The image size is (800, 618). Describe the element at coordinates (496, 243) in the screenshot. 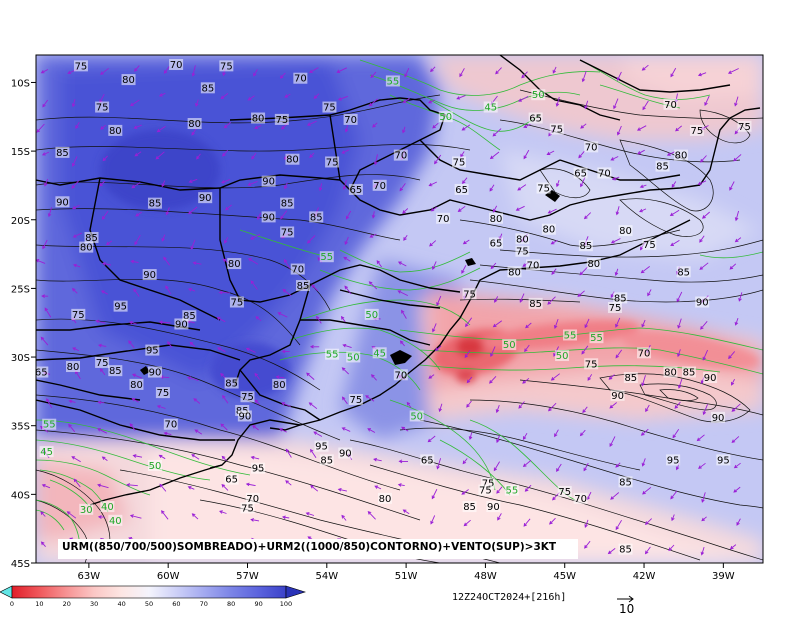

I see `contour-label: 65` at that location.